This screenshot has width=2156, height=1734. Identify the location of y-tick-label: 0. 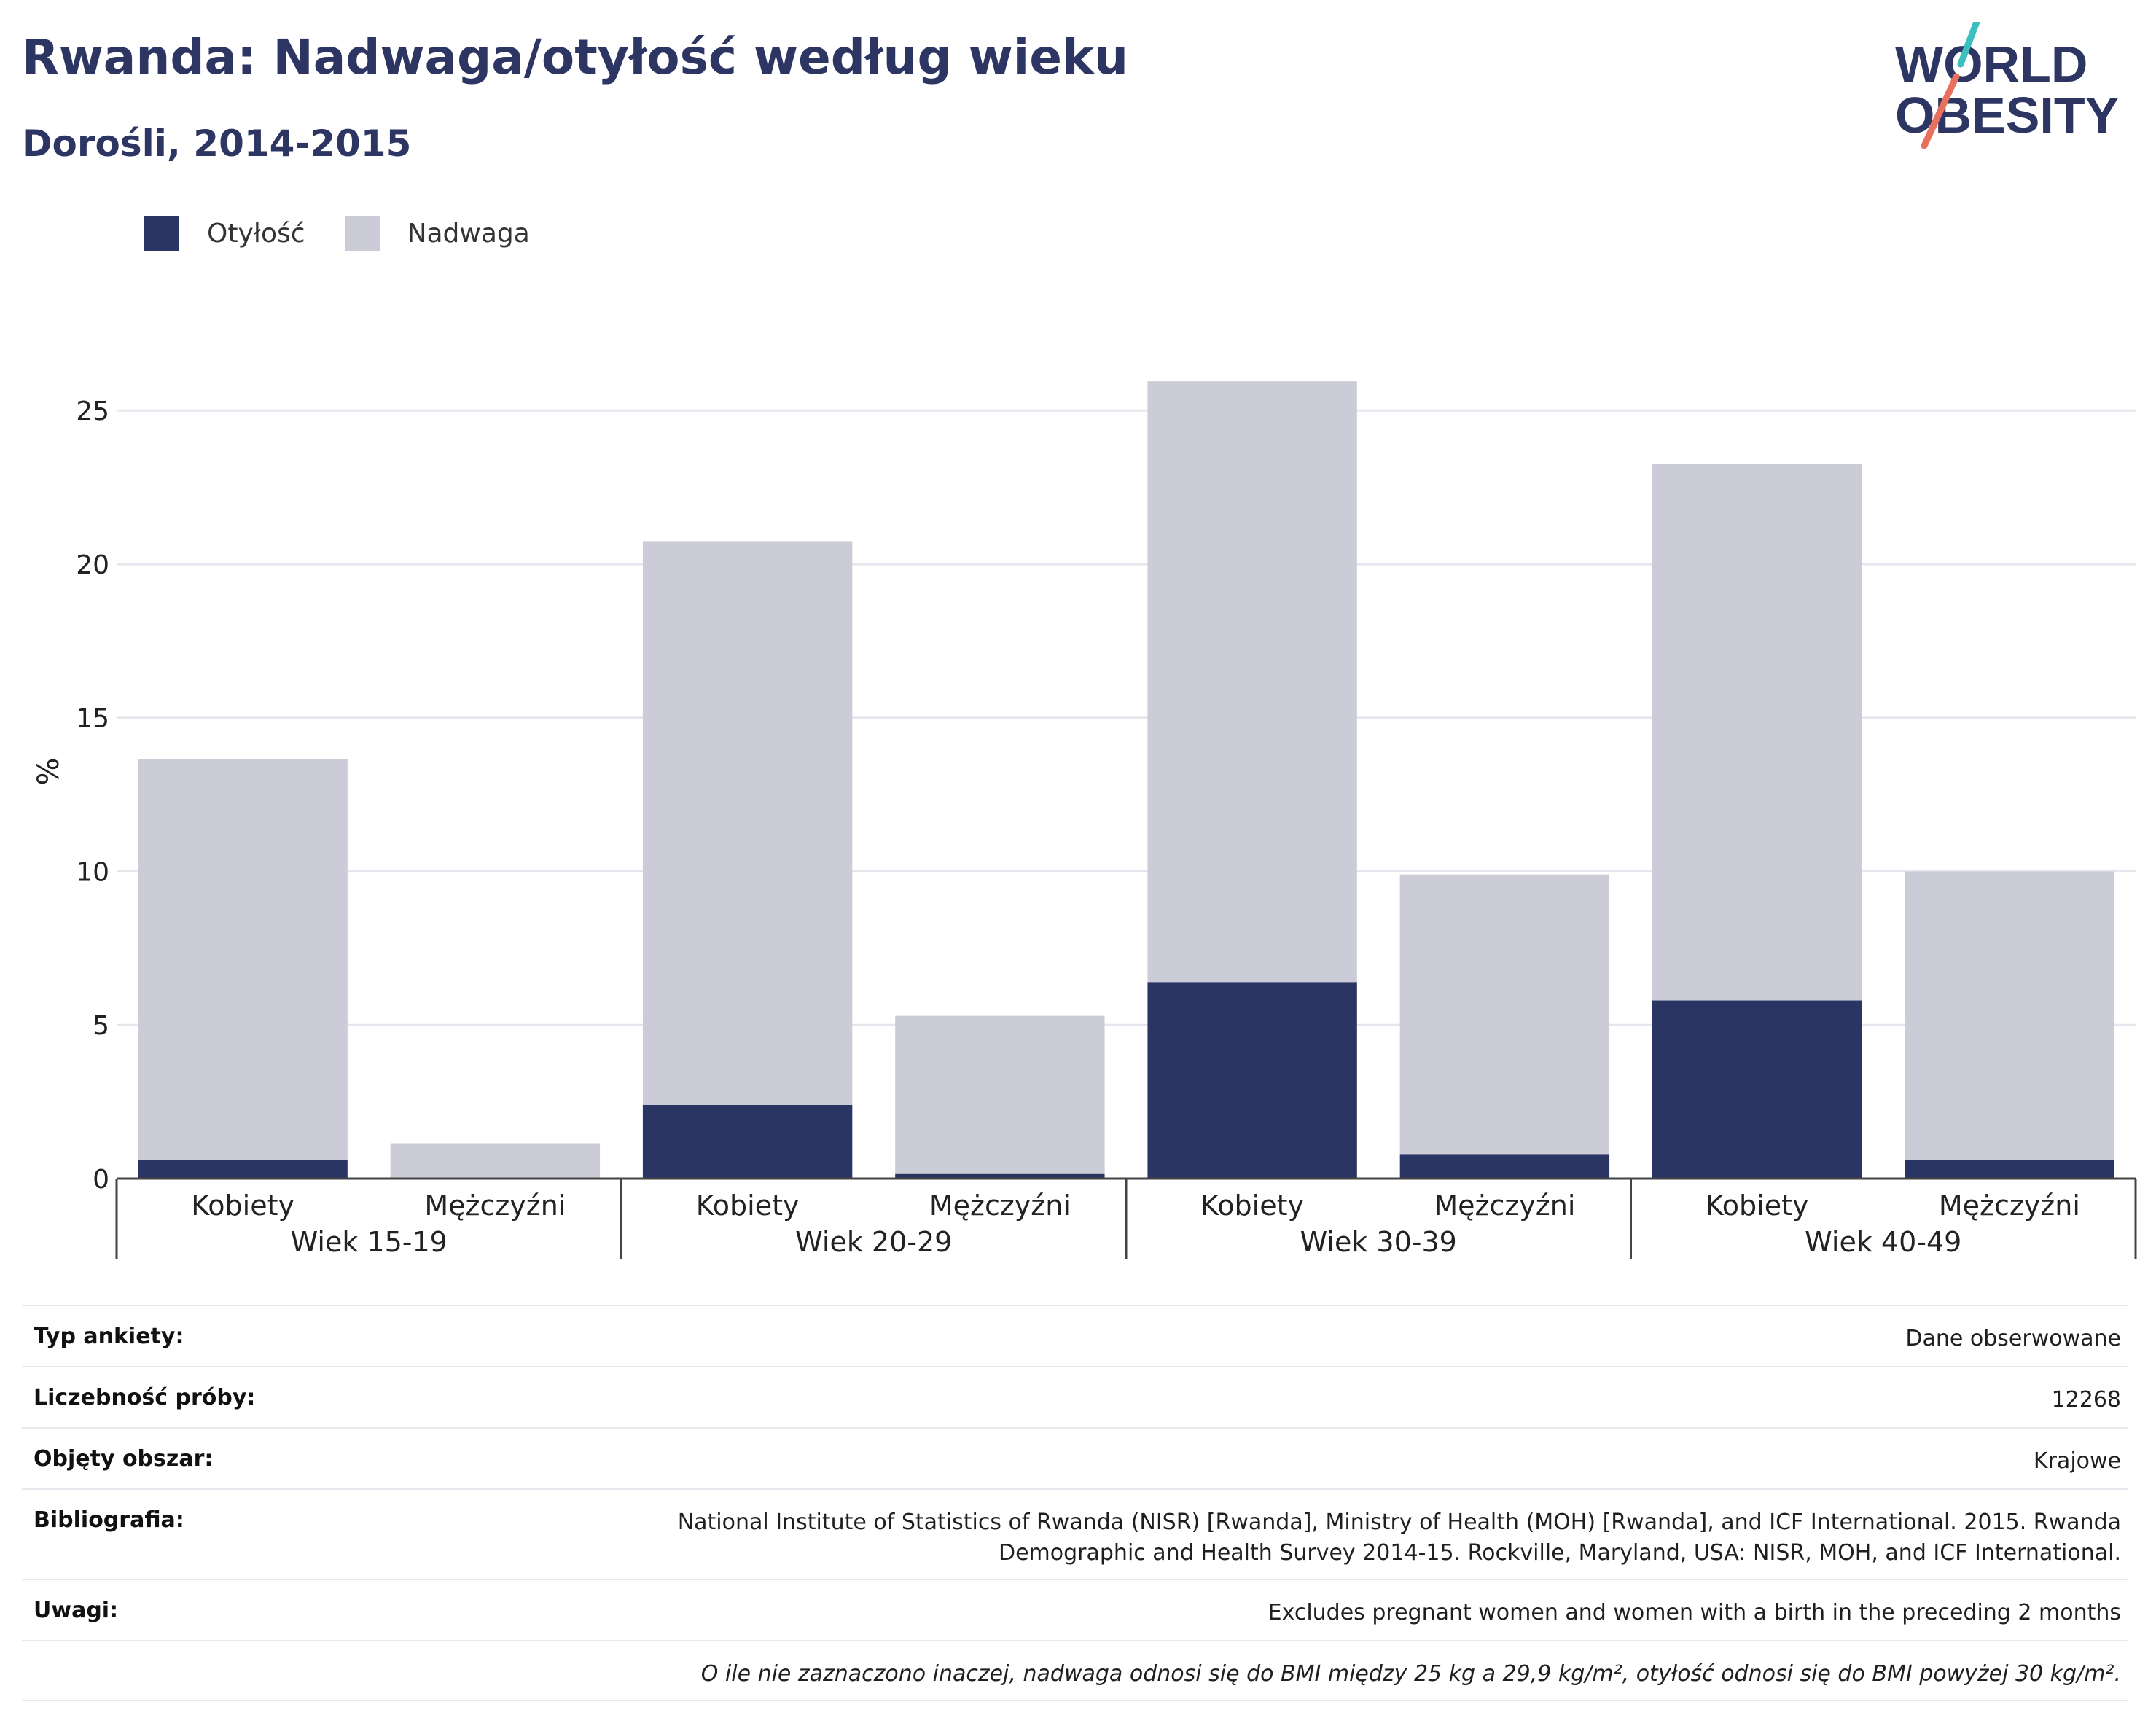
(101, 1180).